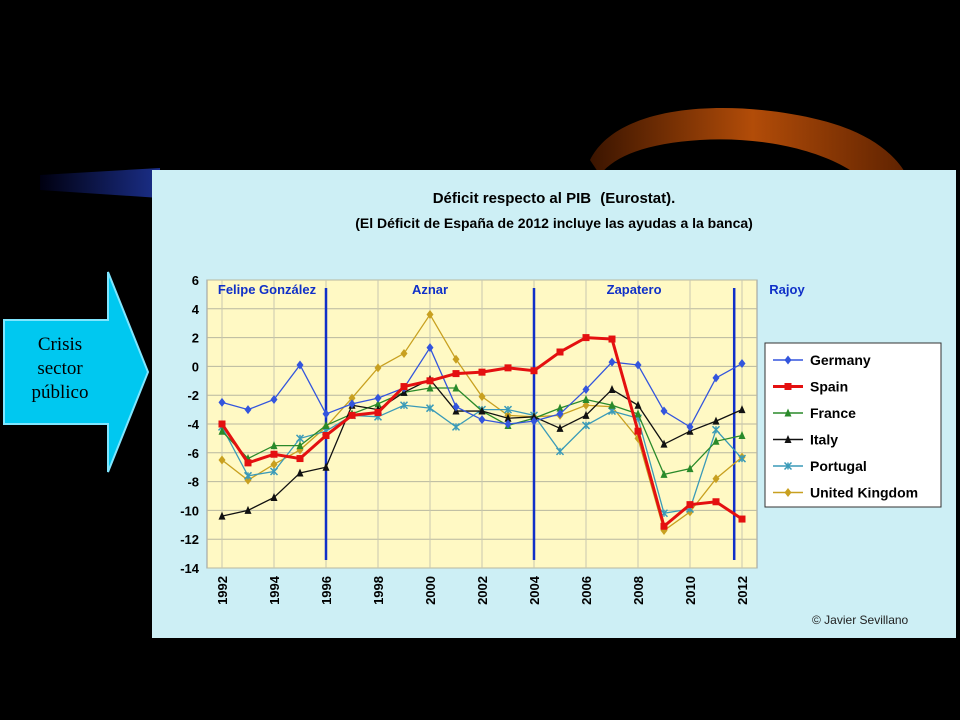 Image resolution: width=960 pixels, height=720 pixels. I want to click on callout-line-1: Crisis, so click(60, 344).